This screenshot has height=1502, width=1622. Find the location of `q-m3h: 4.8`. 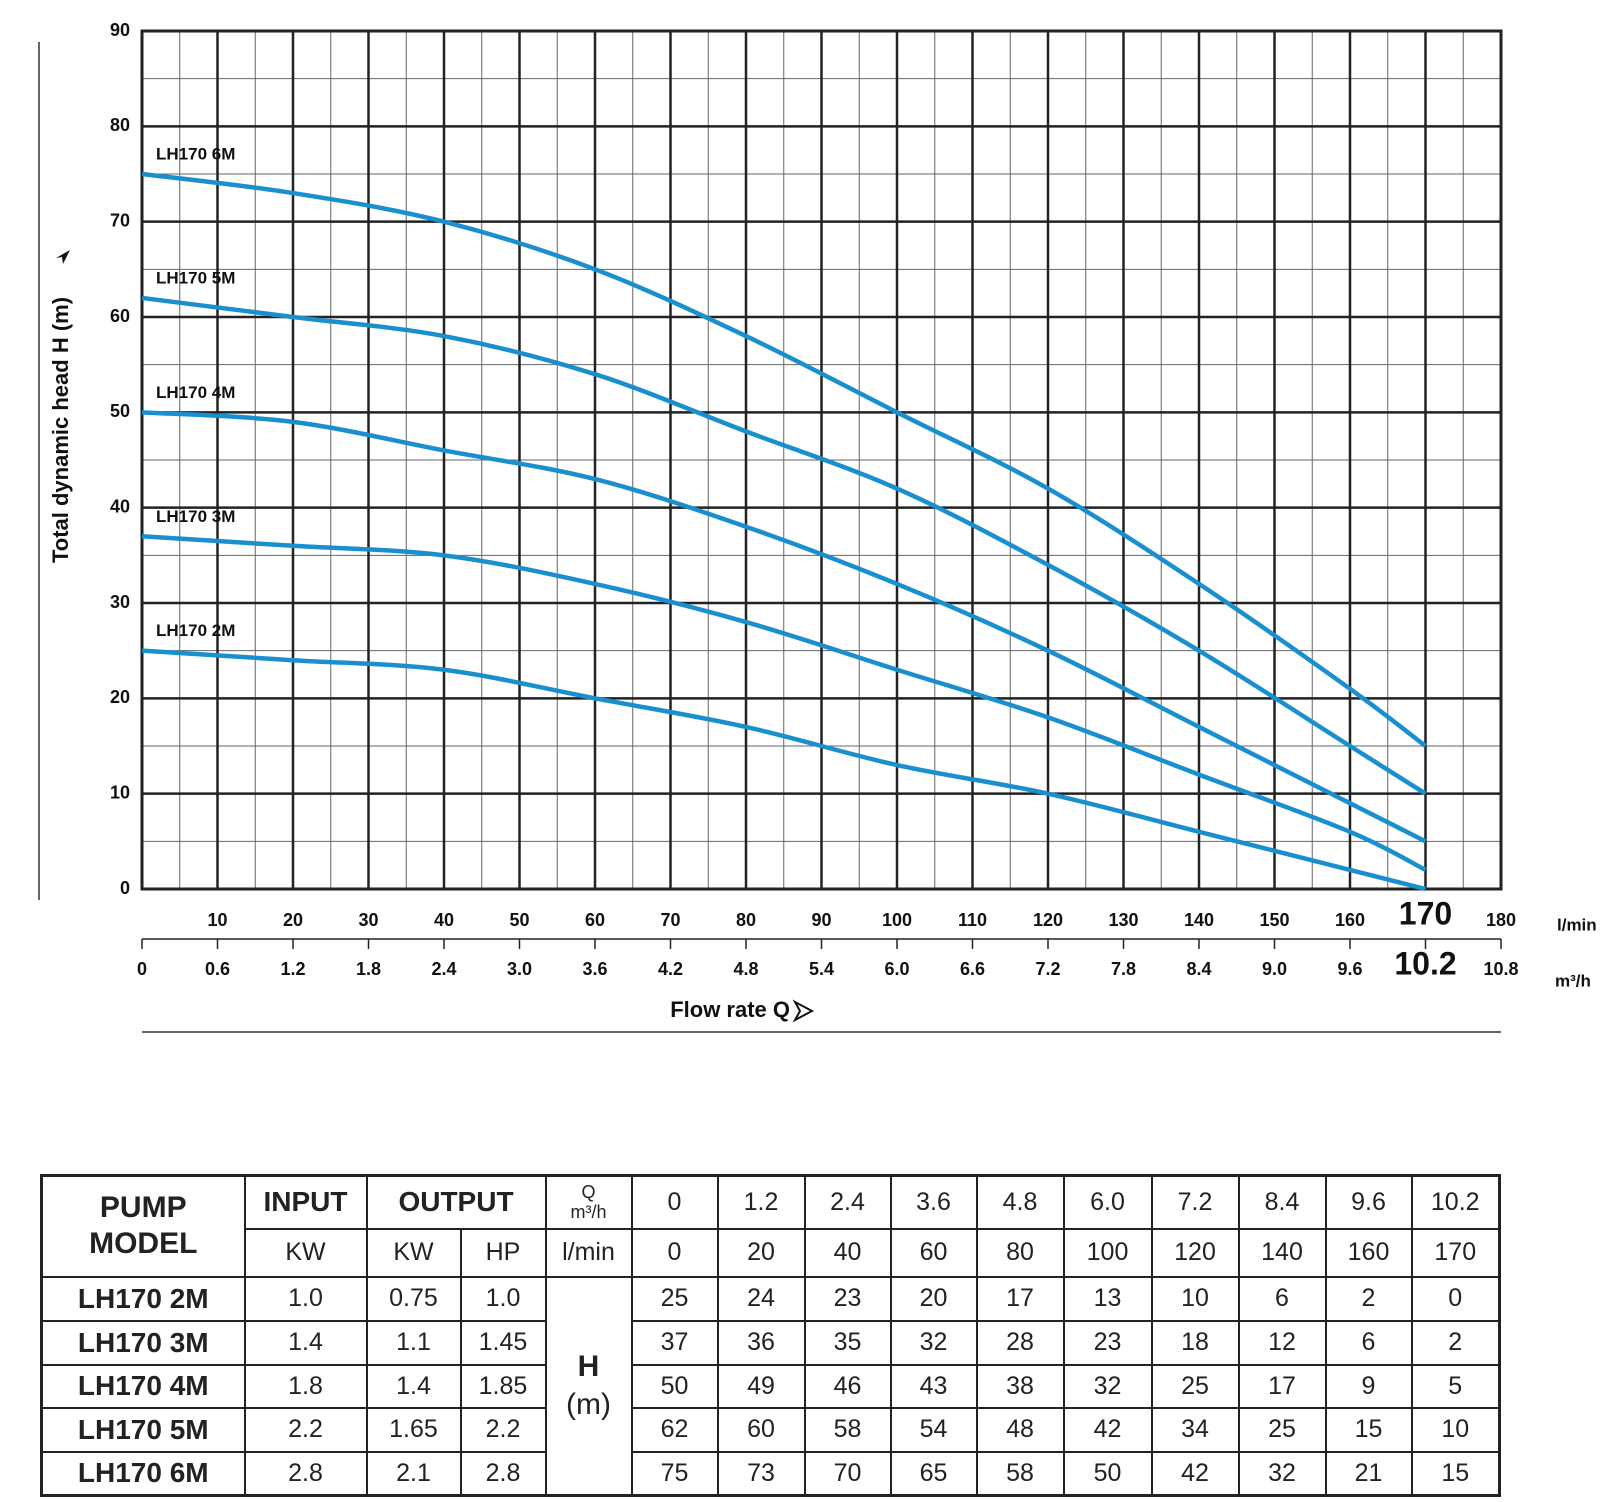

q-m3h: 4.8 is located at coordinates (1020, 1202).